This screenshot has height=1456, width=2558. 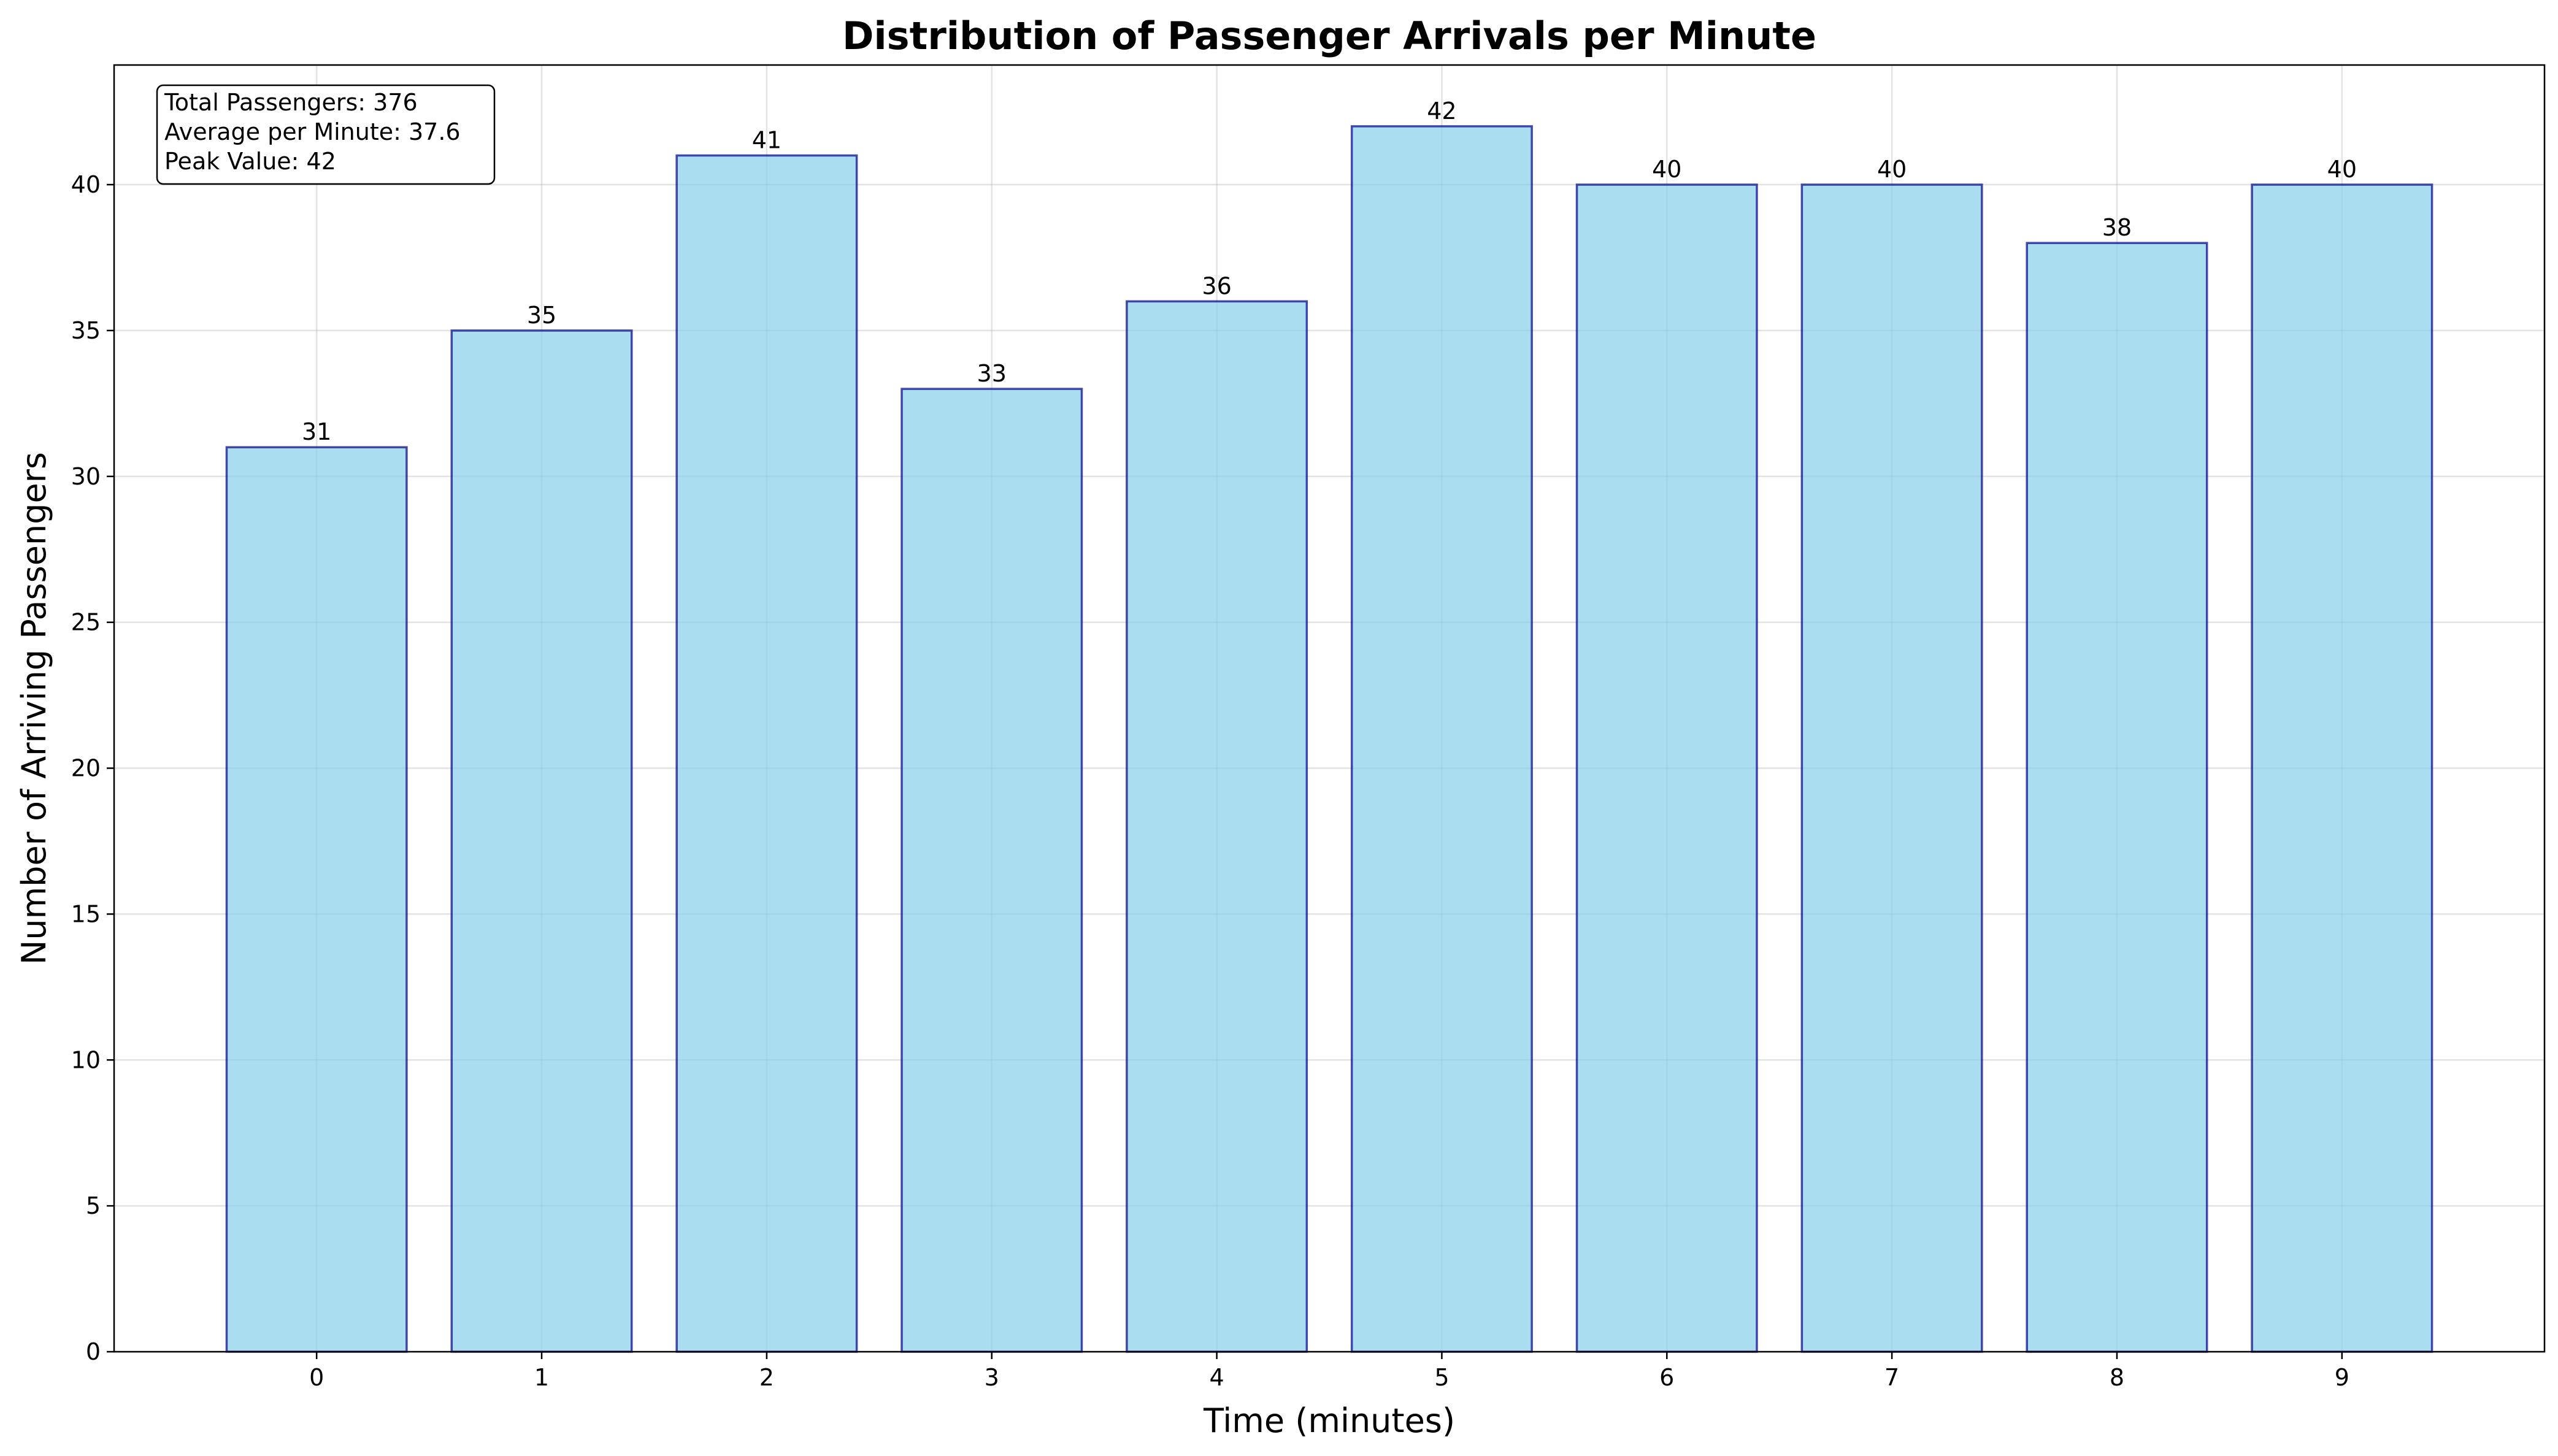 I want to click on x-tick-label: 6, so click(x=1666, y=1377).